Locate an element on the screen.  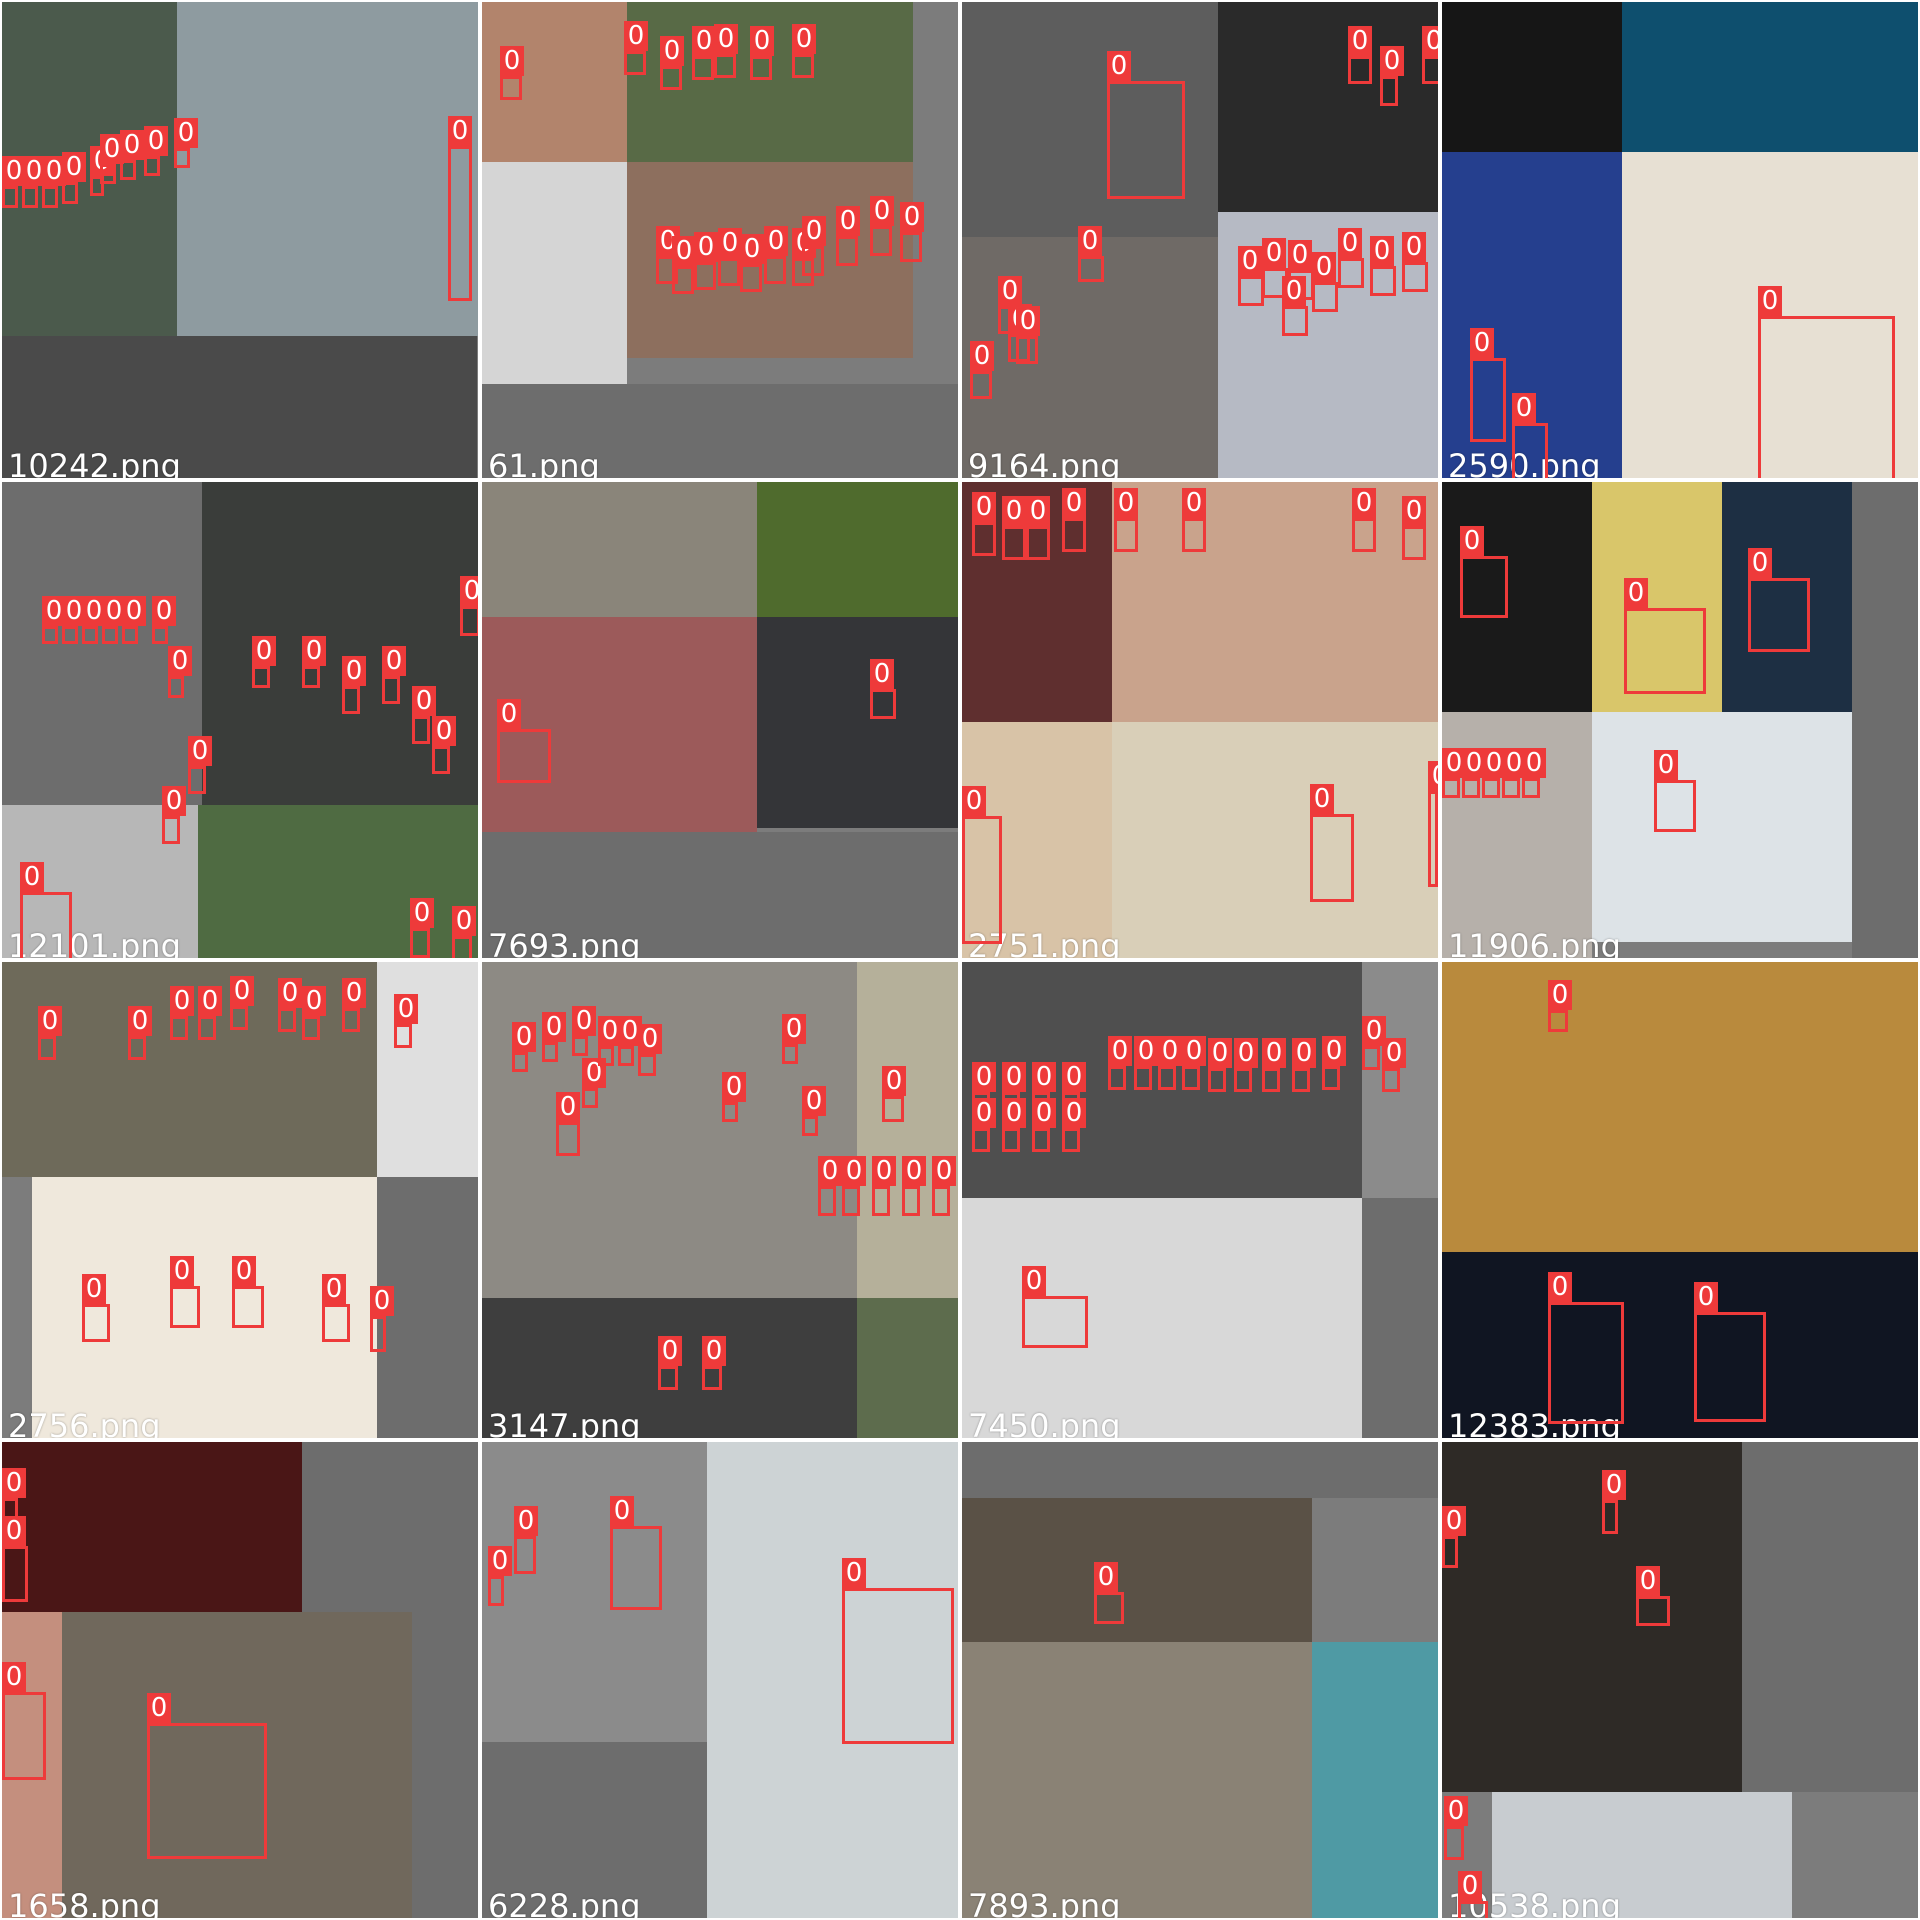
tile-filename: 7693.png is located at coordinates (564, 942).